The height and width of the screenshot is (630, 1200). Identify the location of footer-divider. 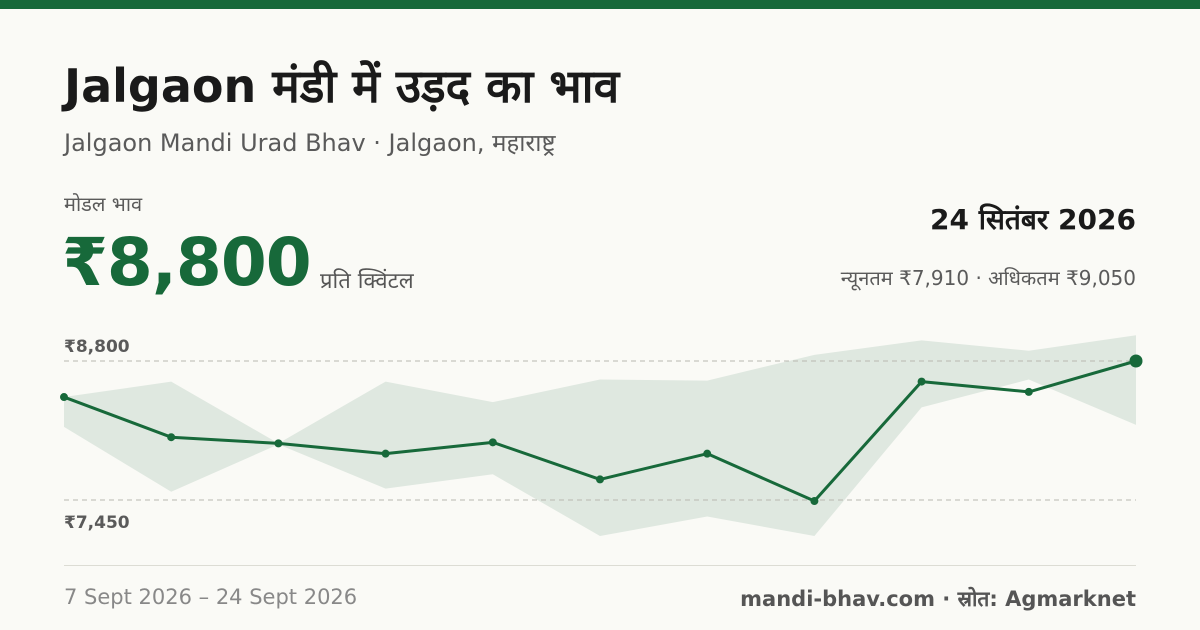
(600, 565).